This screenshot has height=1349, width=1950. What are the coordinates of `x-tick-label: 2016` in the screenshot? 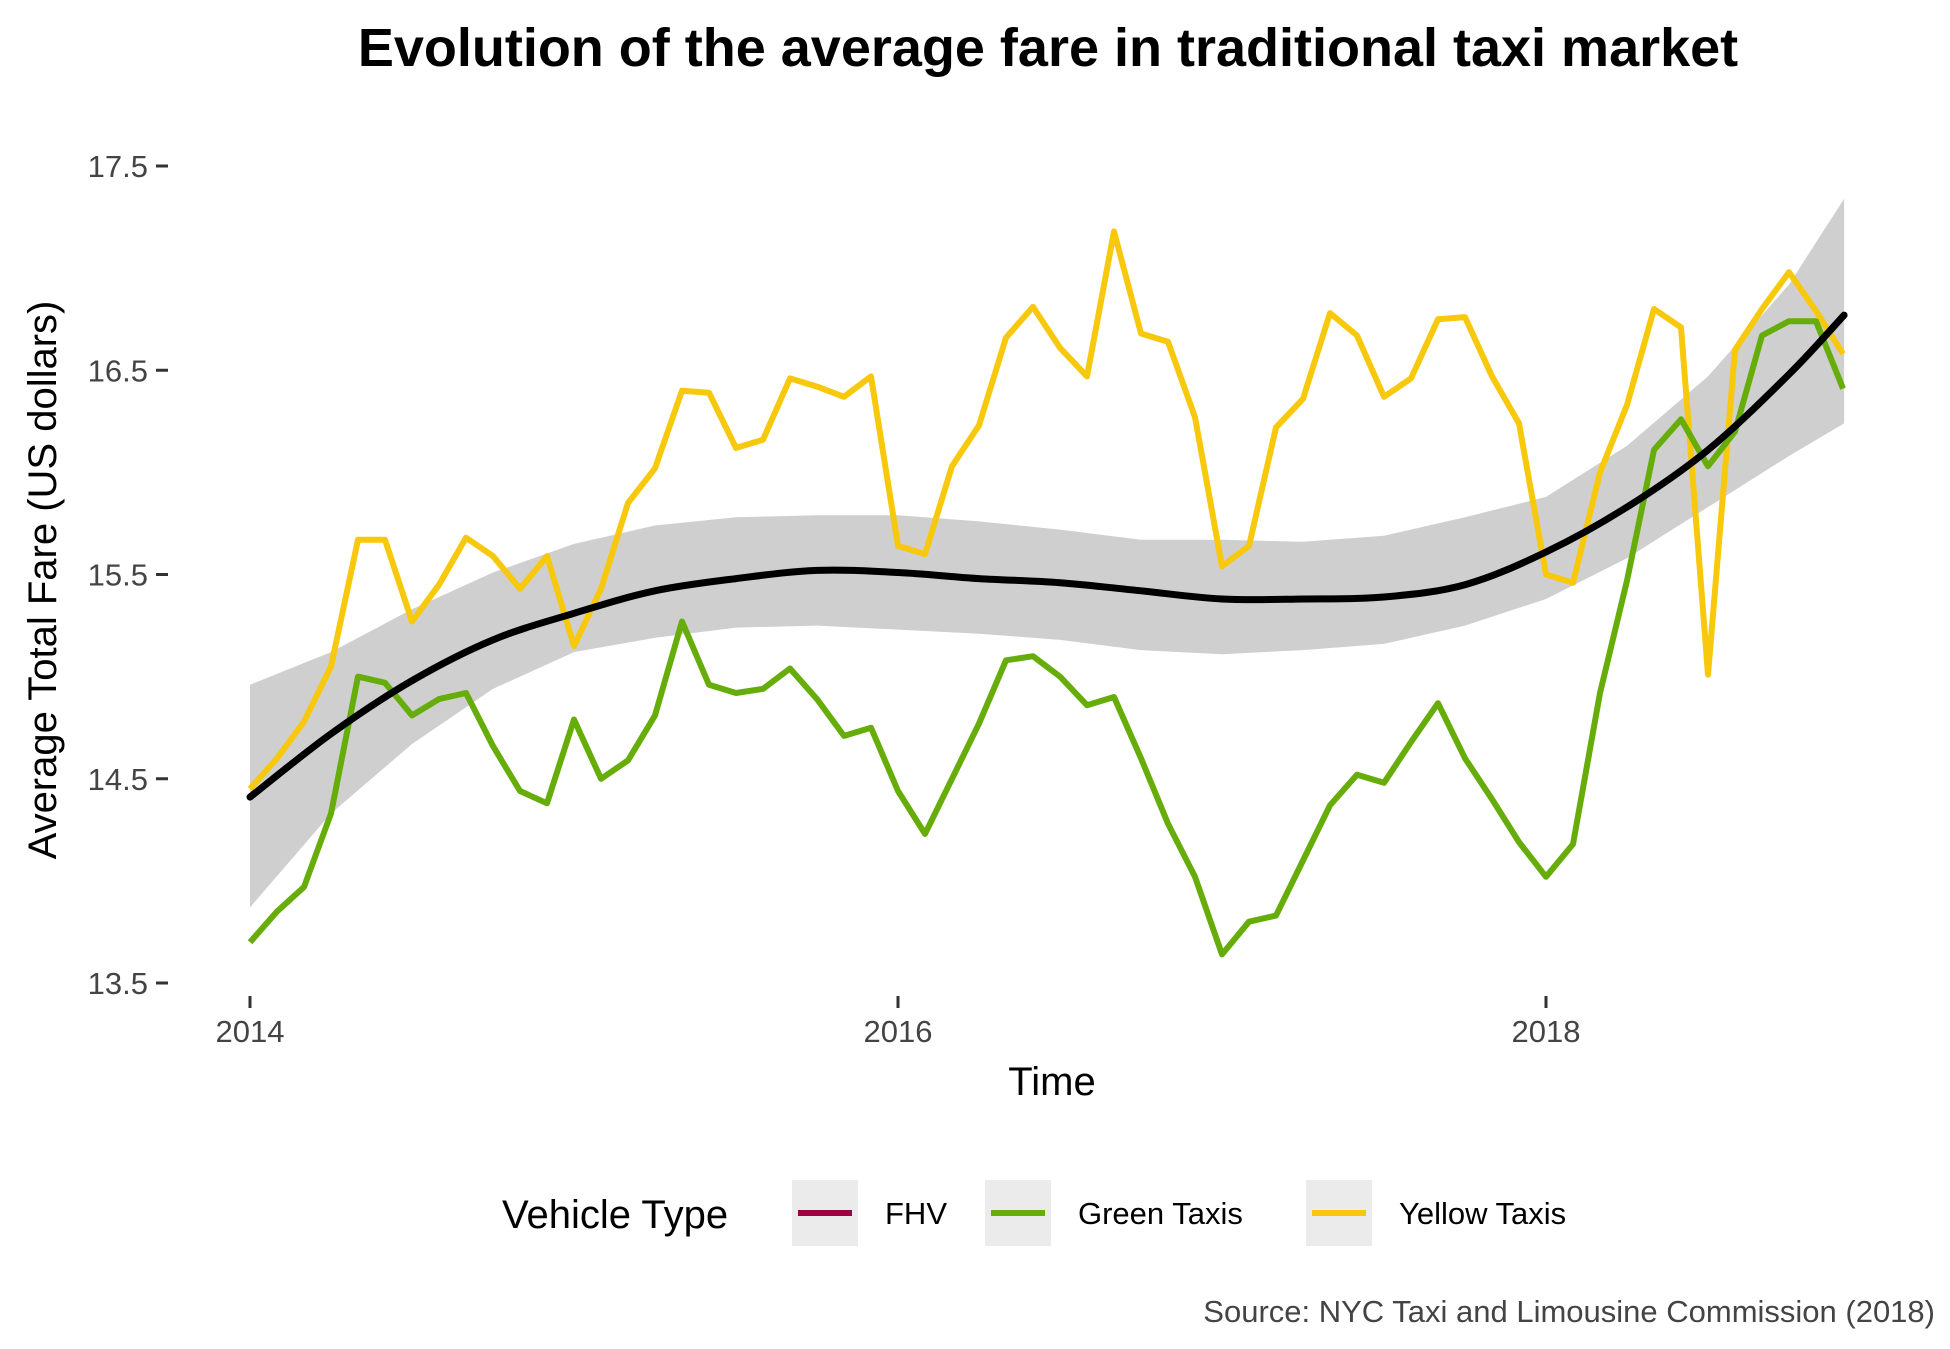 It's located at (898, 1031).